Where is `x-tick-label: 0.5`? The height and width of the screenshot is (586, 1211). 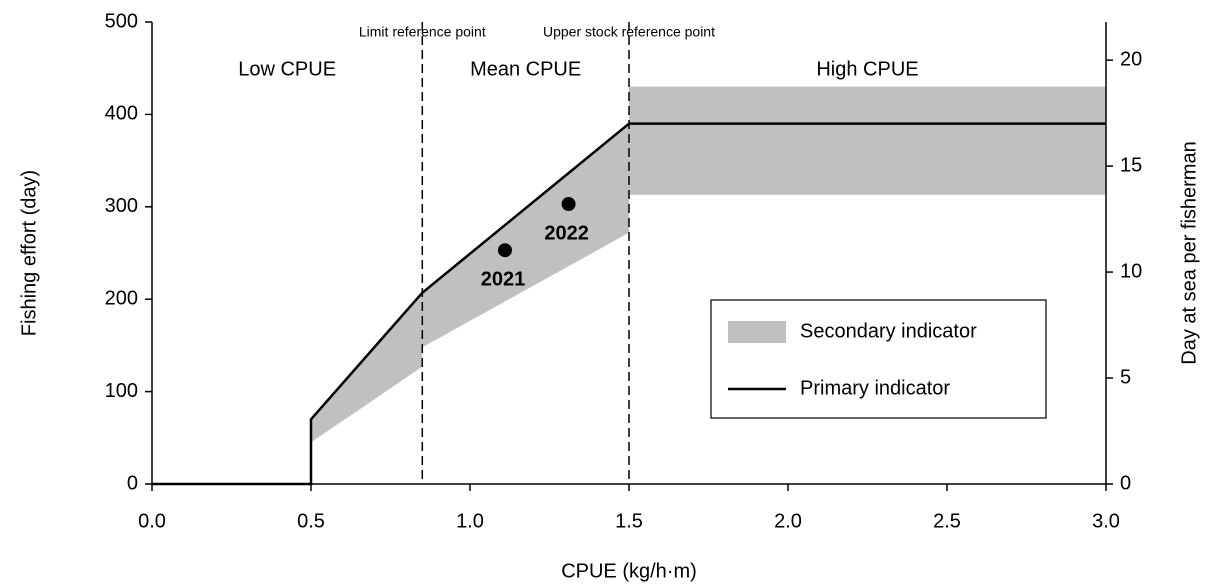 x-tick-label: 0.5 is located at coordinates (311, 521).